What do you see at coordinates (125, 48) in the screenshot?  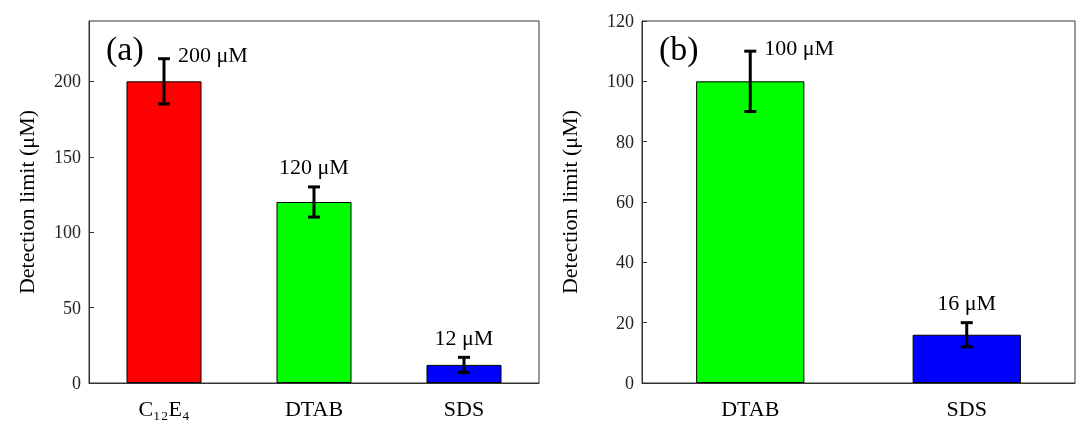 I see `chart-title: (a)` at bounding box center [125, 48].